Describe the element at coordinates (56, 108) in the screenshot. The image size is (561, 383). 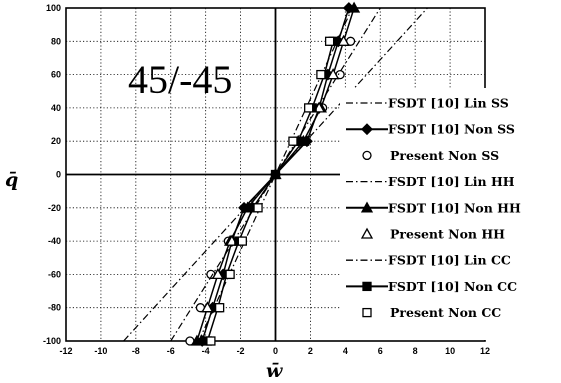
I see `y-tick-label: 40` at that location.